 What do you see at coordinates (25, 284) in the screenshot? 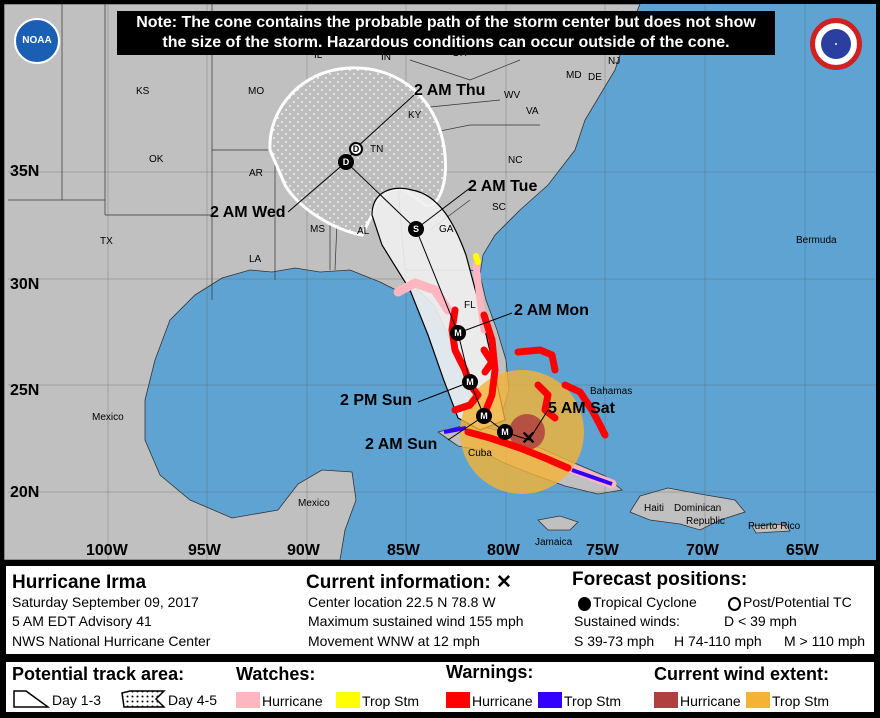
I see `lat-label: 30N` at bounding box center [25, 284].